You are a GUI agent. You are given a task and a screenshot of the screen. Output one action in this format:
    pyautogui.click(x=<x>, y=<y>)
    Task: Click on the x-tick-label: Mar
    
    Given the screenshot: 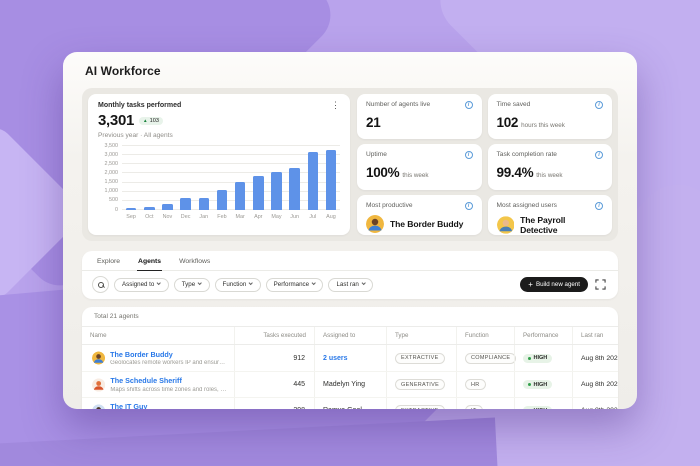 What is the action you would take?
    pyautogui.click(x=240, y=217)
    